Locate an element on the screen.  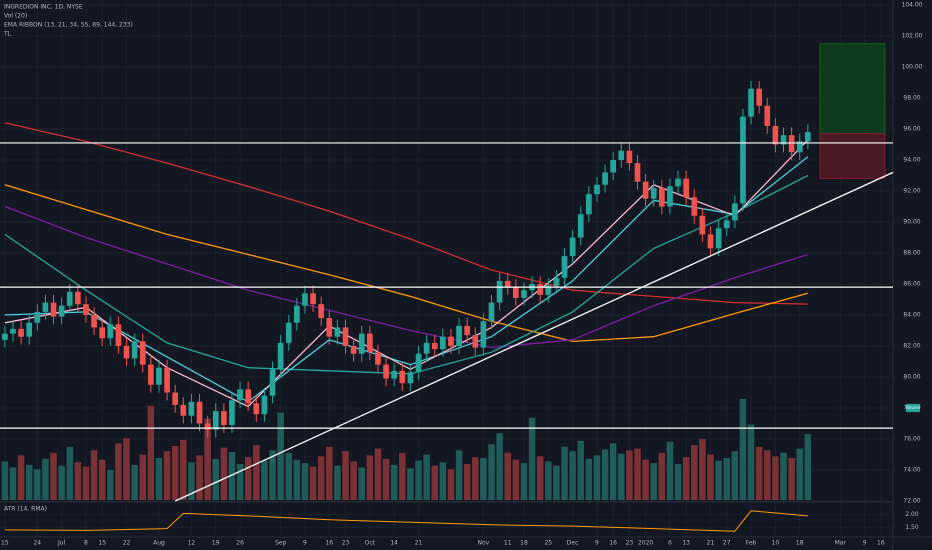
atr-line is located at coordinates (406, 521).